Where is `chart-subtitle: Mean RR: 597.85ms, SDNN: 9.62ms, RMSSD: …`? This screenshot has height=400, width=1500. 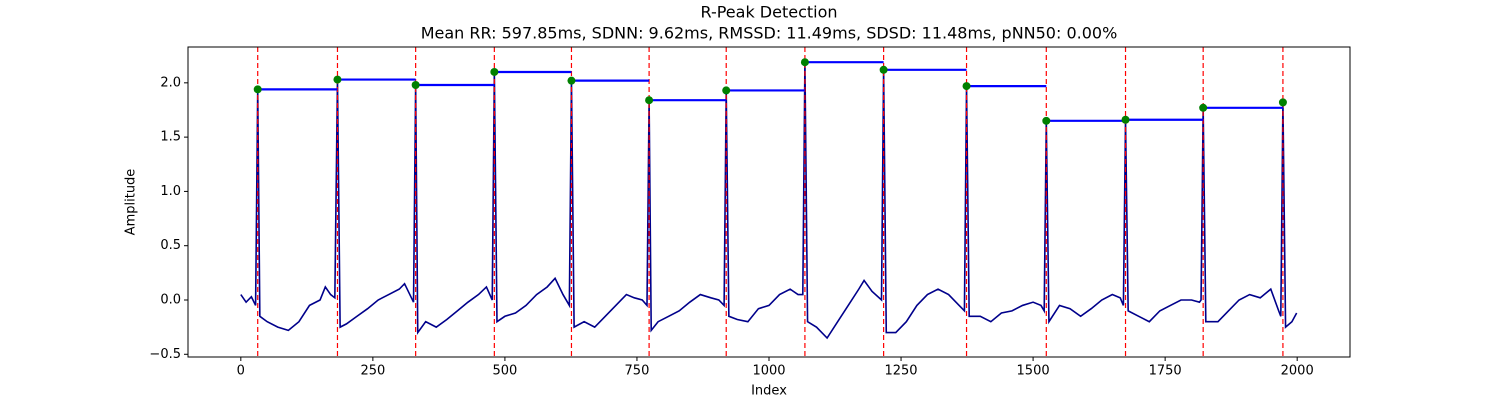 chart-subtitle: Mean RR: 597.85ms, SDNN: 9.62ms, RMSSD: … is located at coordinates (769, 33).